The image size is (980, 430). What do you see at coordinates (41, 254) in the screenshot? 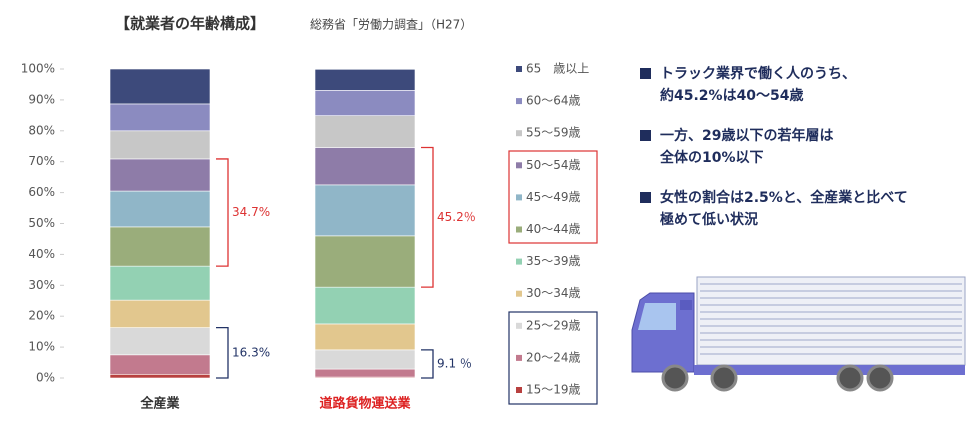
I see `y-tick-label: 40%` at bounding box center [41, 254].